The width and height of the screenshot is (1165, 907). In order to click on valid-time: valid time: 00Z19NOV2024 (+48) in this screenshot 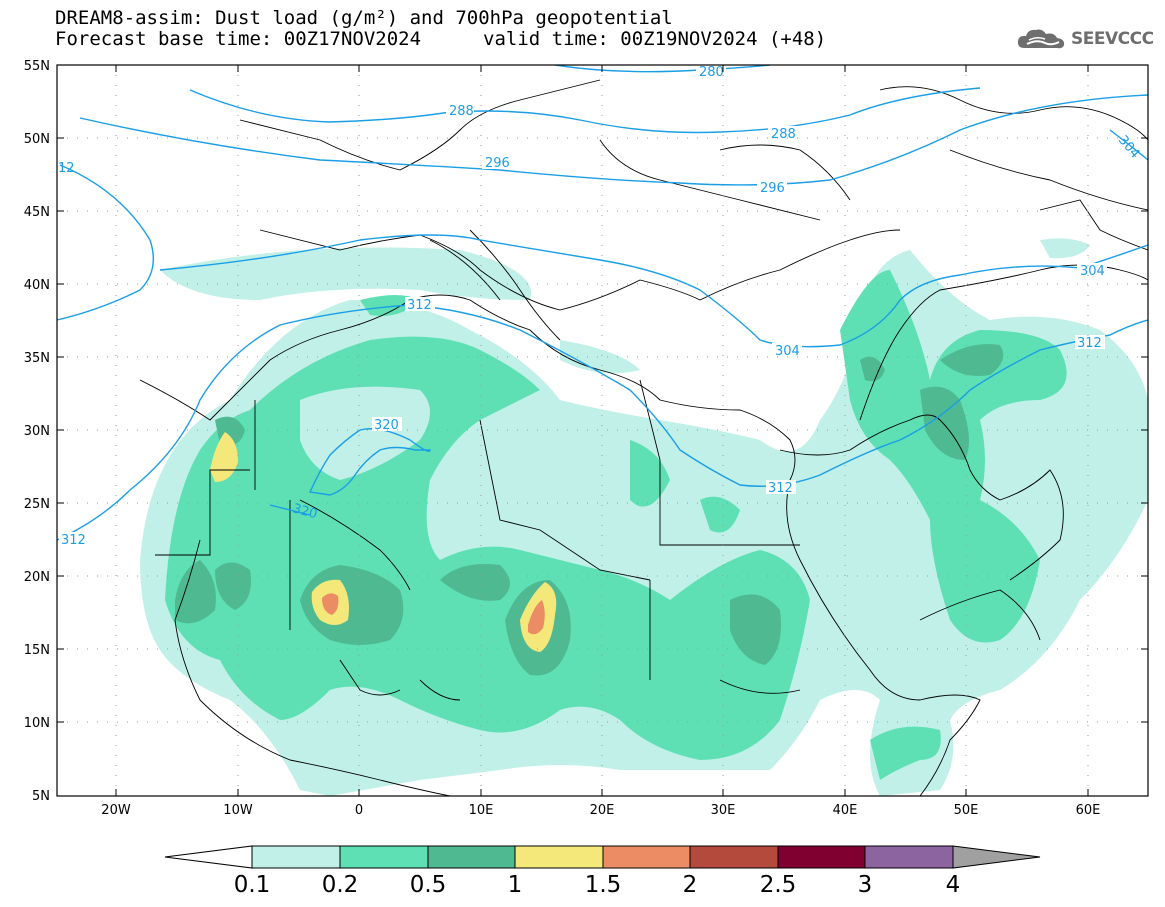, I will do `click(655, 39)`.